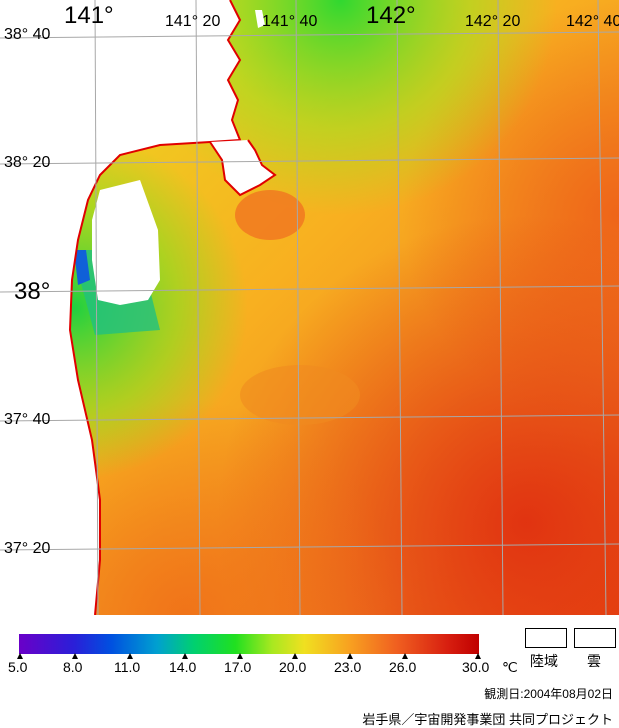 The height and width of the screenshot is (728, 619). What do you see at coordinates (592, 21) in the screenshot?
I see `lon-label-142-40: 142° 40` at bounding box center [592, 21].